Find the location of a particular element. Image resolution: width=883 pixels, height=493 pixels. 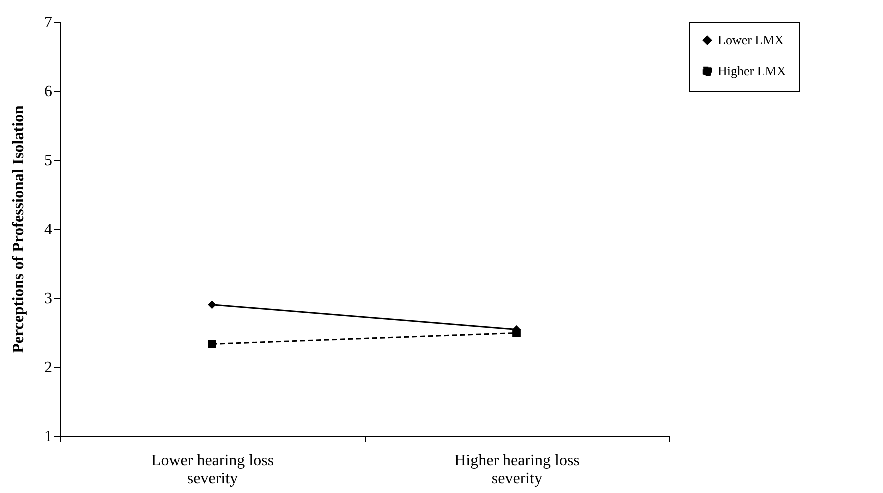

x-tick-label: Higher hearing loss severity is located at coordinates (517, 470).